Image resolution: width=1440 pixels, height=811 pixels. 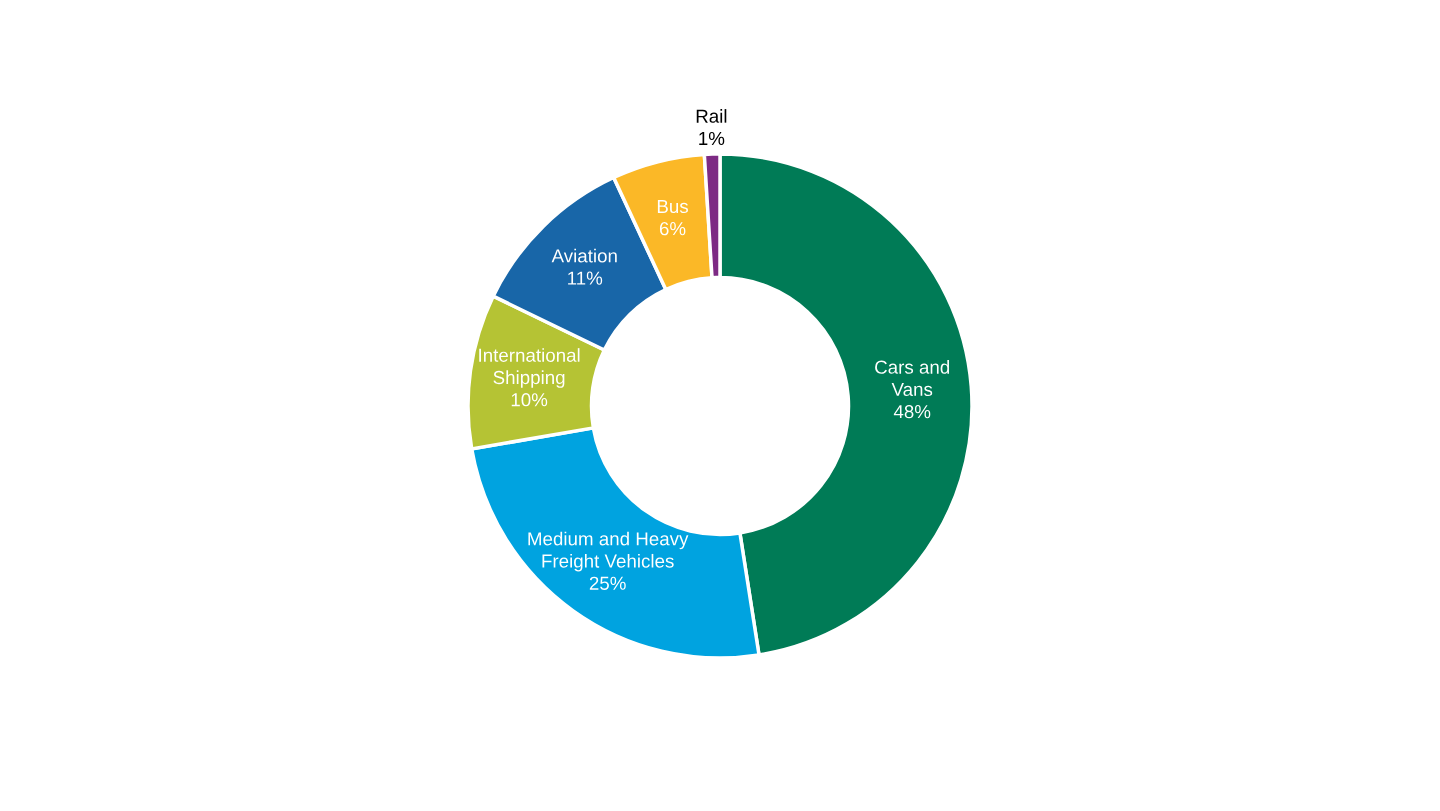 What do you see at coordinates (672, 206) in the screenshot?
I see `slice-label: Bus` at bounding box center [672, 206].